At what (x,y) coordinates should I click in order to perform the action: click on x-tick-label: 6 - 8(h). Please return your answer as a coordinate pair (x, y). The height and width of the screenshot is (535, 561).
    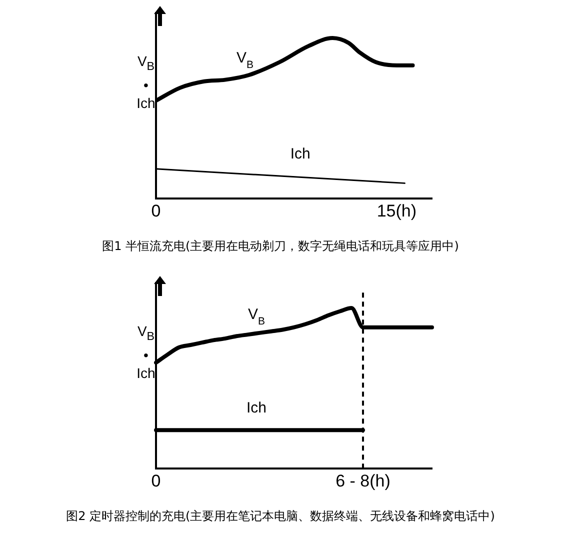
    Looking at the image, I should click on (363, 480).